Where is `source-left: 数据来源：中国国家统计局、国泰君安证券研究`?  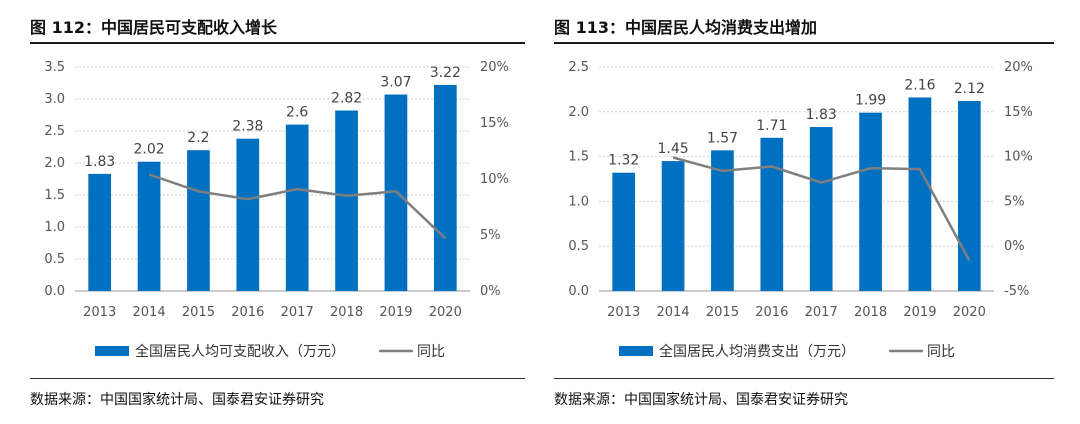
source-left: 数据来源：中国国家统计局、国泰君安证券研究 is located at coordinates (177, 400).